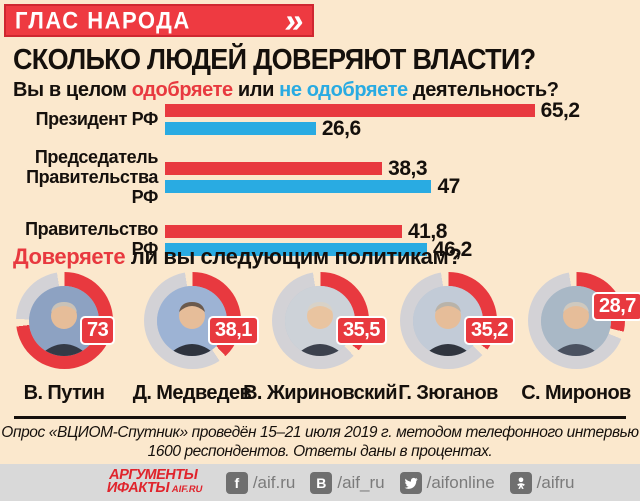  Describe the element at coordinates (182, 90) in the screenshot. I see `subtitle-approve-label: одобряете` at that location.